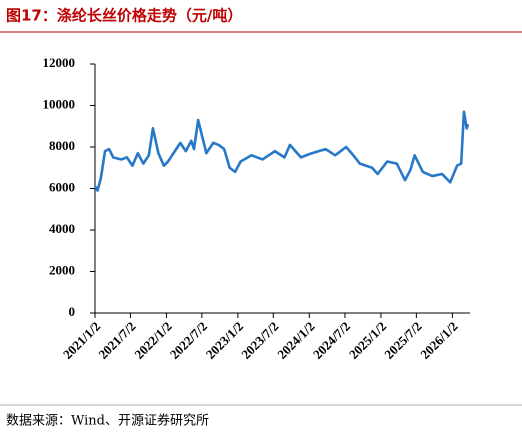 The image size is (522, 436). What do you see at coordinates (224, 340) in the screenshot?
I see `x-tick-label: 2023/1/2` at bounding box center [224, 340].